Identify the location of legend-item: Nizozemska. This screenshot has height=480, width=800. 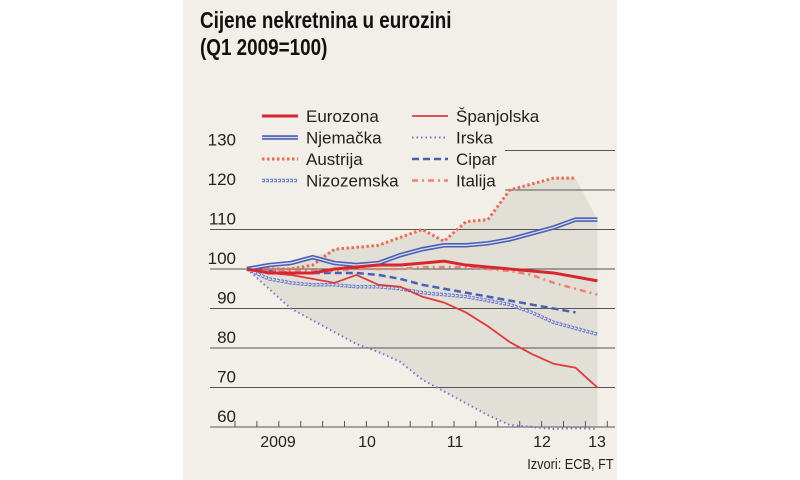
(330, 181).